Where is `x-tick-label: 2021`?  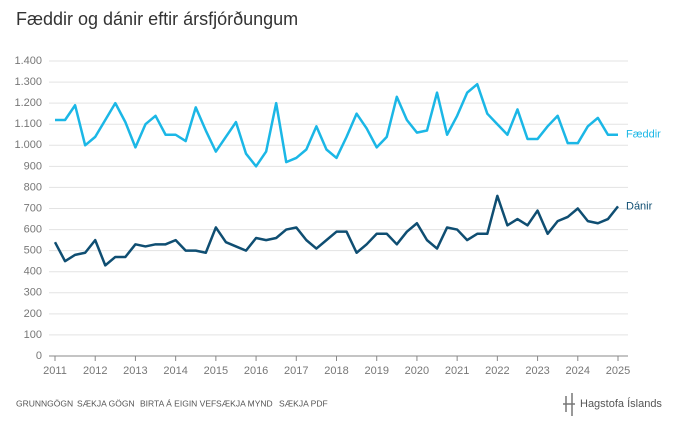
x-tick-label: 2021 is located at coordinates (457, 371).